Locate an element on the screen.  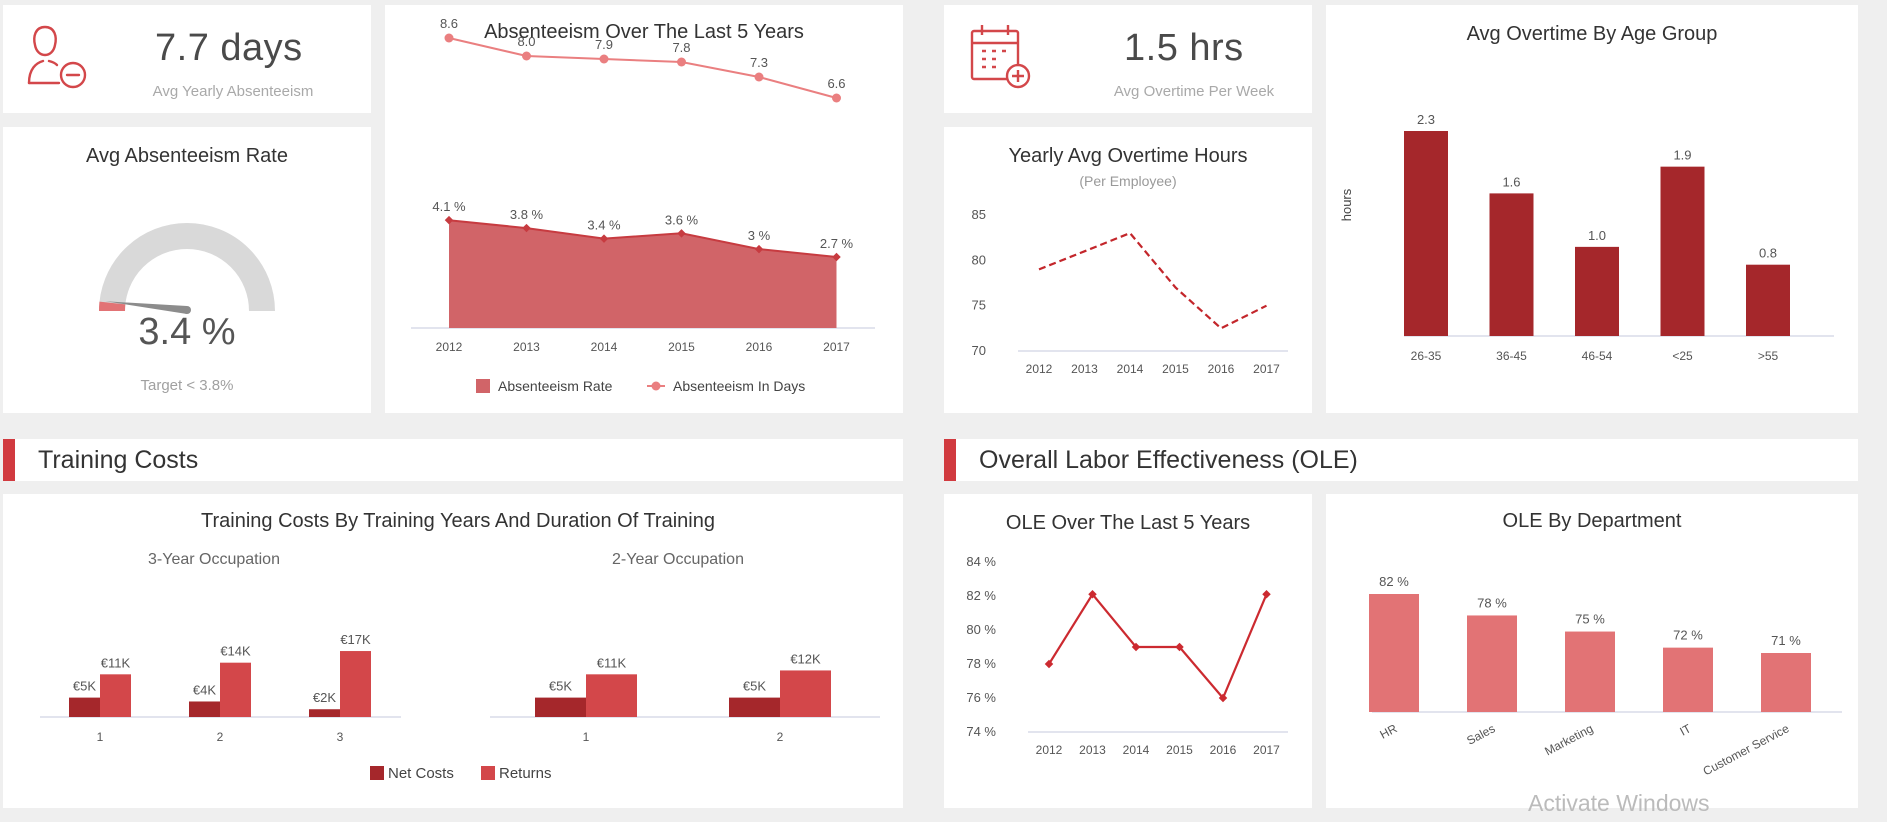
y-tick-label: 78 % is located at coordinates (981, 663).